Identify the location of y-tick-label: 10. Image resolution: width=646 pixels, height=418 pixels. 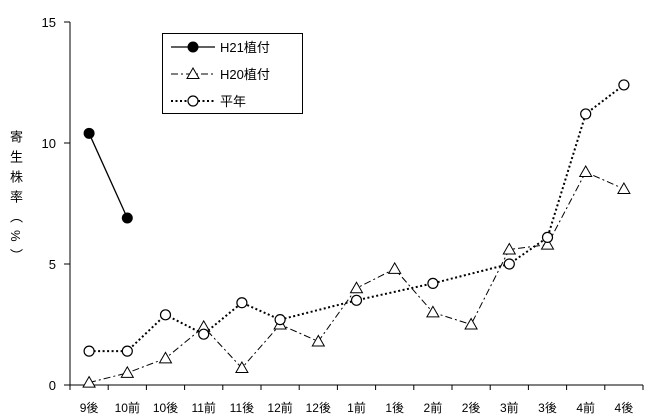
(49, 143).